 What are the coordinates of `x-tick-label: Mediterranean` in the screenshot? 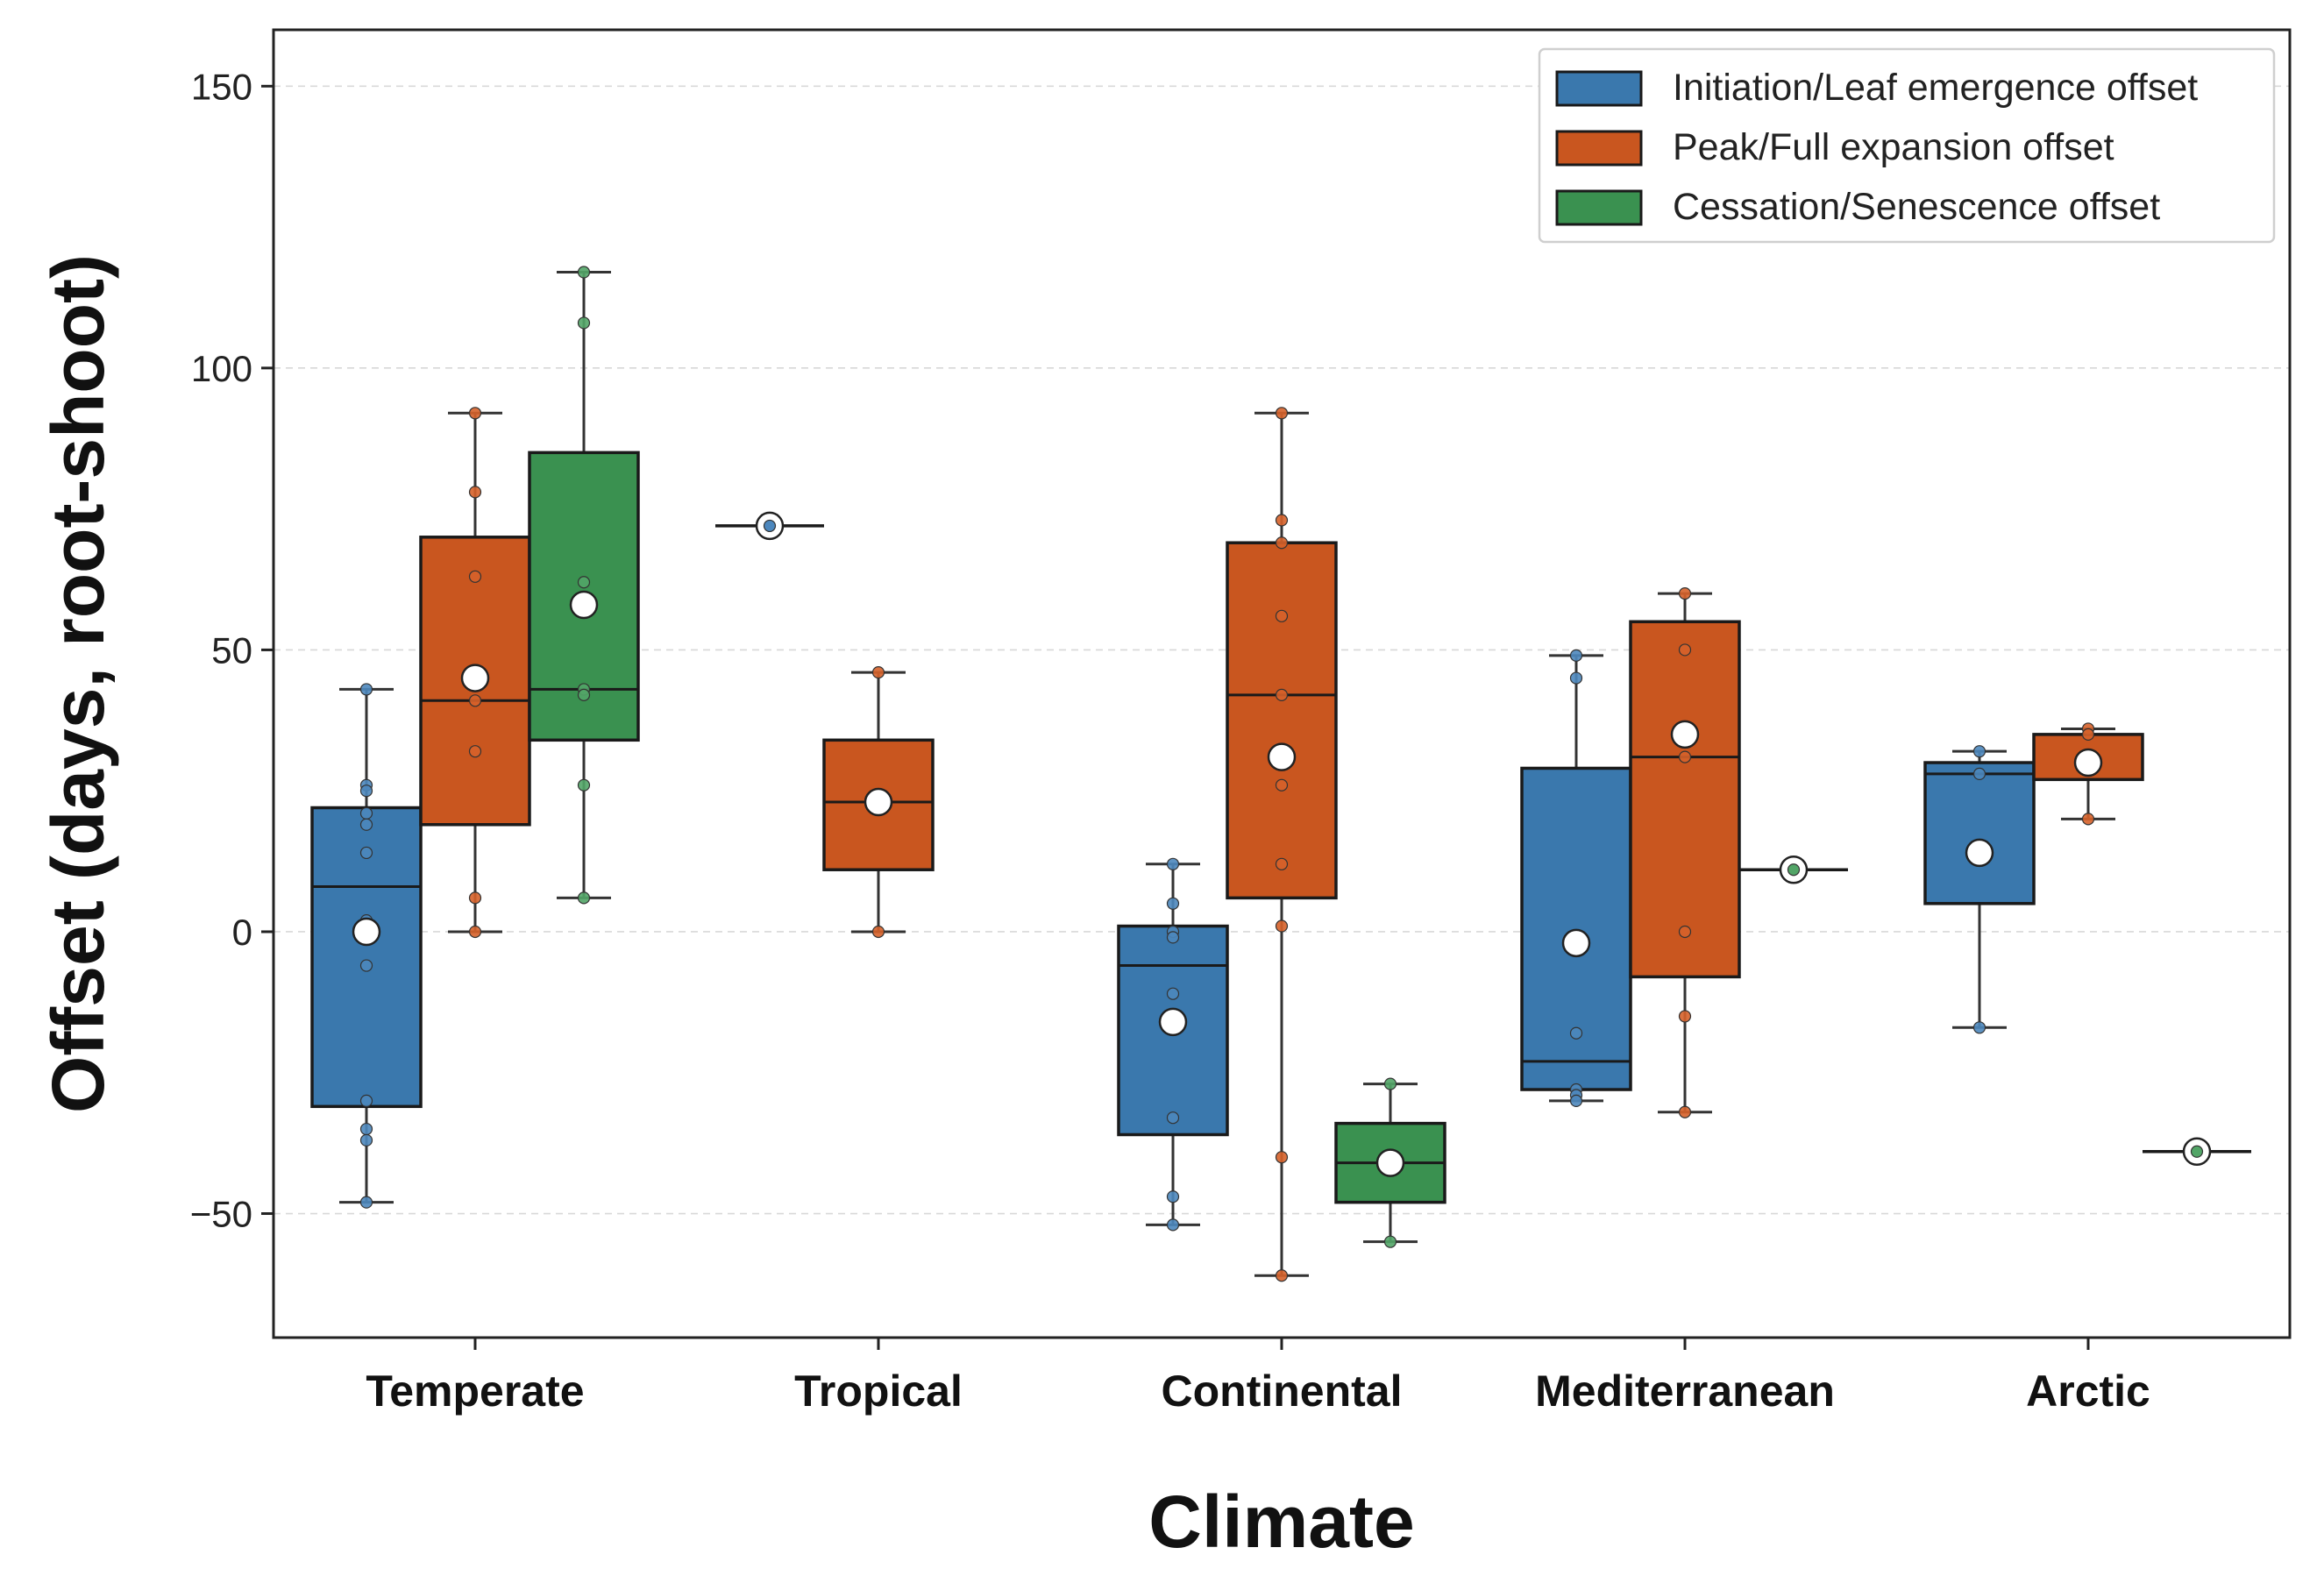 It's located at (1685, 1391).